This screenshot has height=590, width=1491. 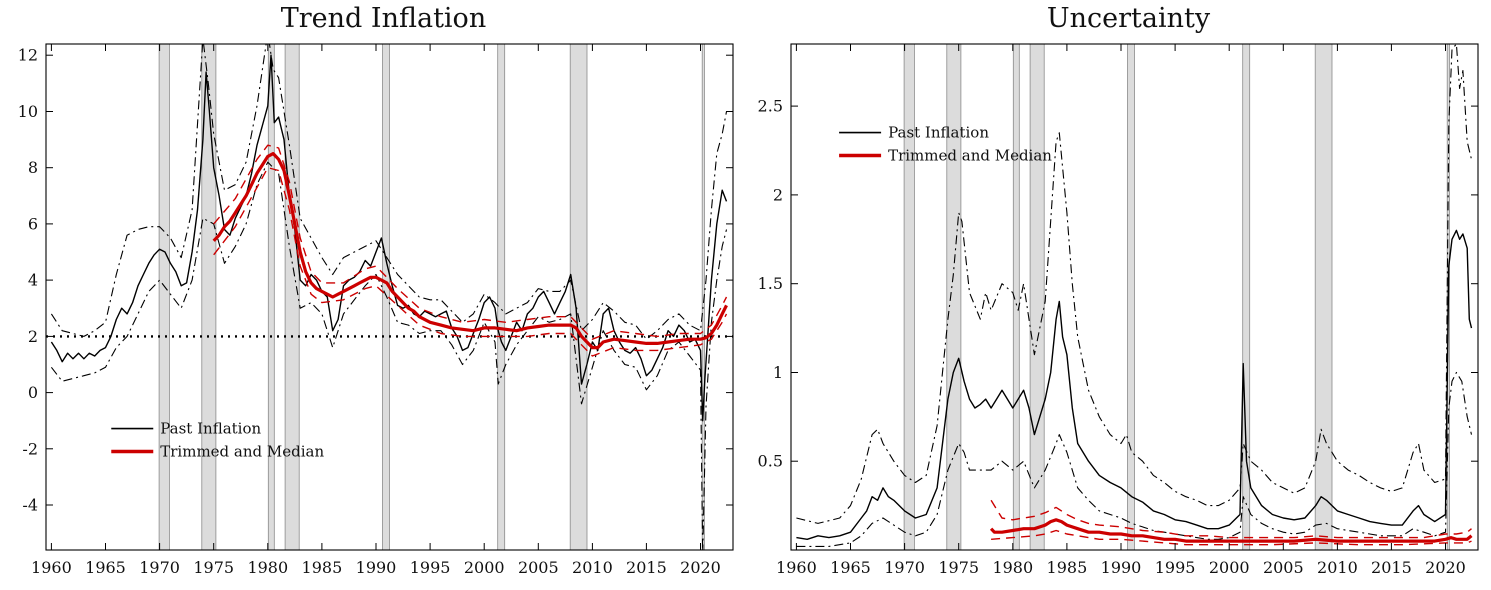 What do you see at coordinates (33, 392) in the screenshot?
I see `svg-text: 0` at bounding box center [33, 392].